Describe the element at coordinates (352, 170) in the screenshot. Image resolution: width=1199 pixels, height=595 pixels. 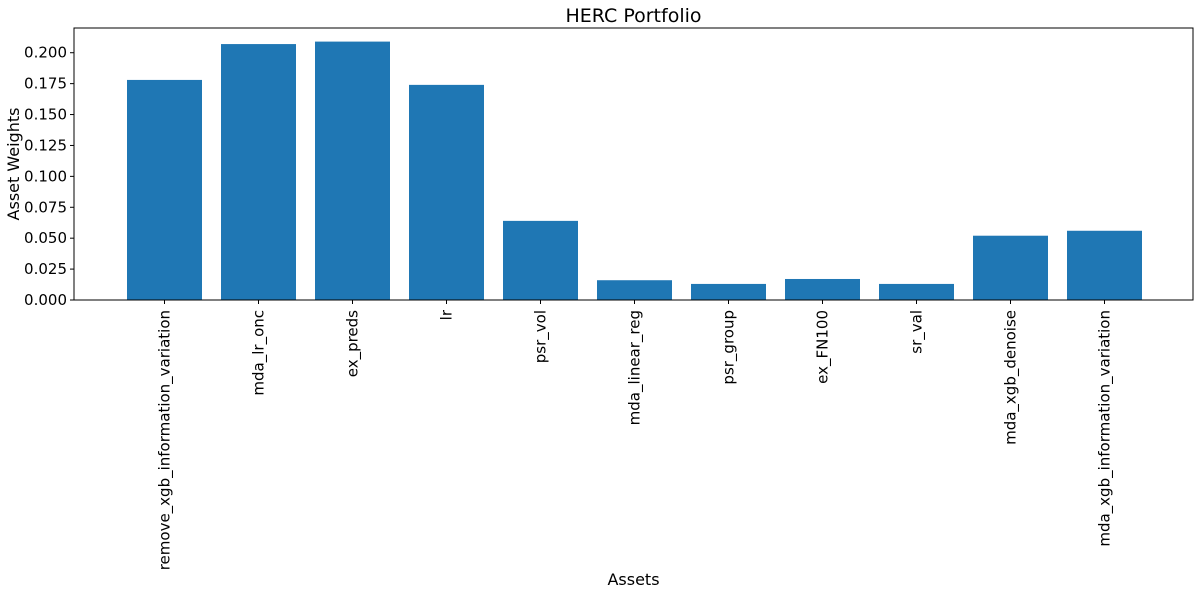
I see `bar-ex_preds` at that location.